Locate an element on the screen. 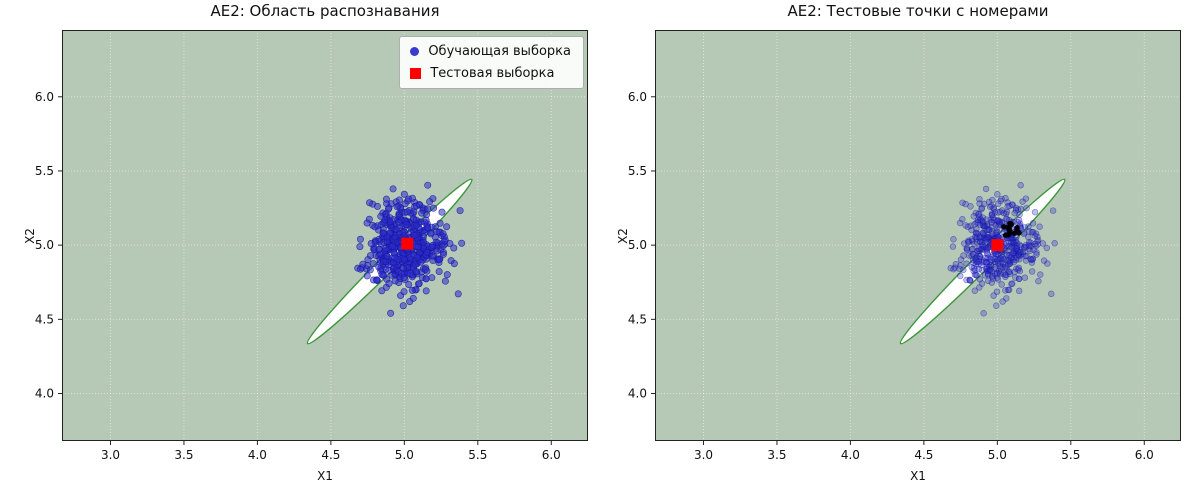  x-tick-label: 3.5 is located at coordinates (183, 455).